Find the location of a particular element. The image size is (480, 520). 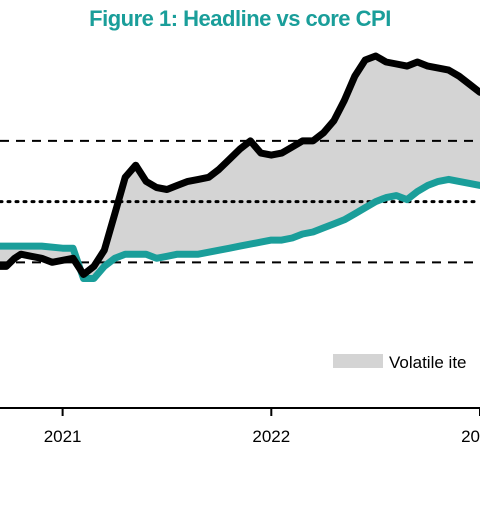

legend: Volatile ite is located at coordinates (400, 362).